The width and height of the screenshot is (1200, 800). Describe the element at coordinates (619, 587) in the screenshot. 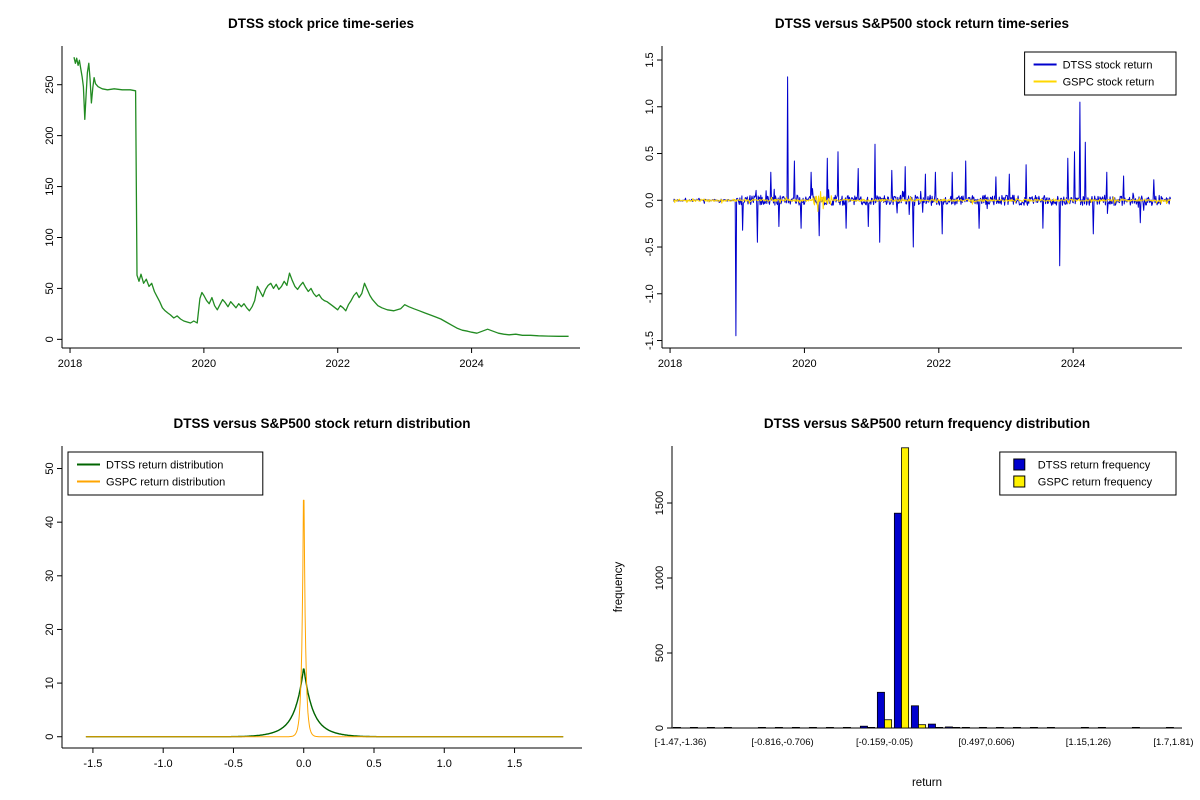

I see `y-axis-title: frequency` at that location.